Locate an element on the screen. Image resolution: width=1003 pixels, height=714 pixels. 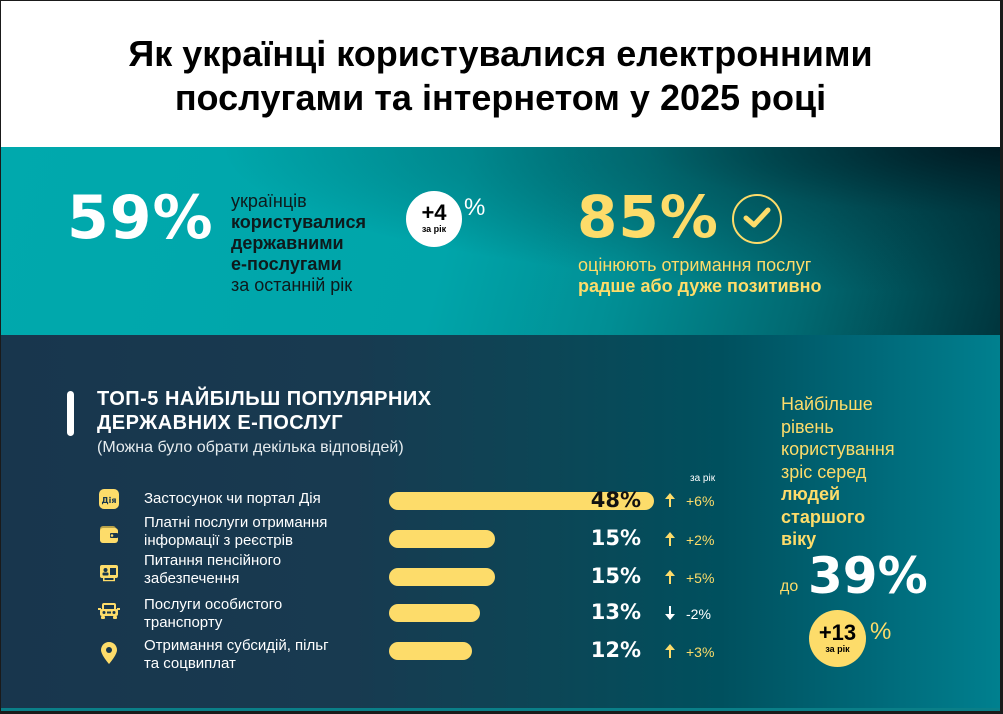
top5-subtitle: (Можна було обрати декілька відповідей) is located at coordinates (250, 447).